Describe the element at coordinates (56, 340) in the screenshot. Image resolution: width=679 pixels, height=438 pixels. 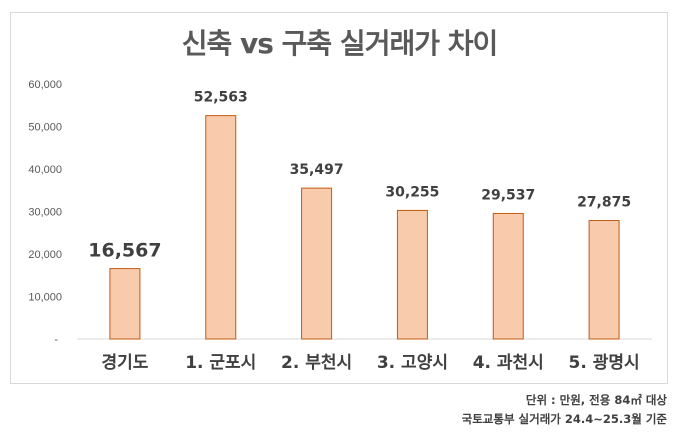
I see `y-tick-label: -` at that location.